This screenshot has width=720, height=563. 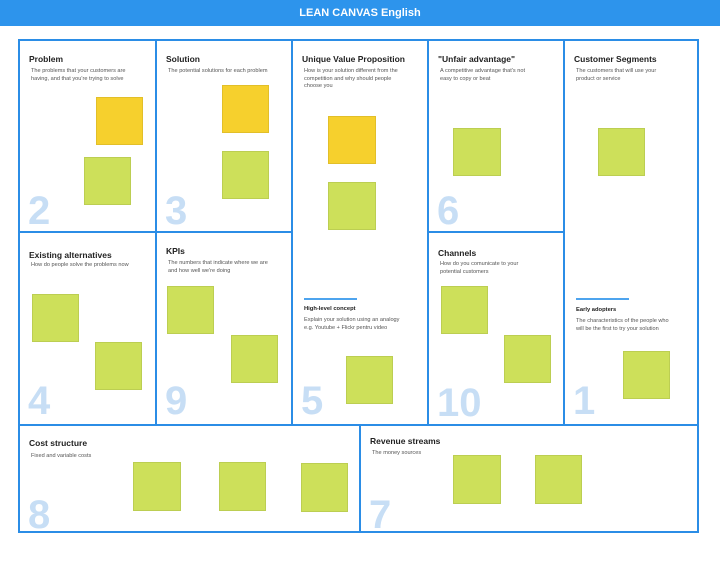 What do you see at coordinates (39, 211) in the screenshot?
I see `cell-number: 2` at bounding box center [39, 211].